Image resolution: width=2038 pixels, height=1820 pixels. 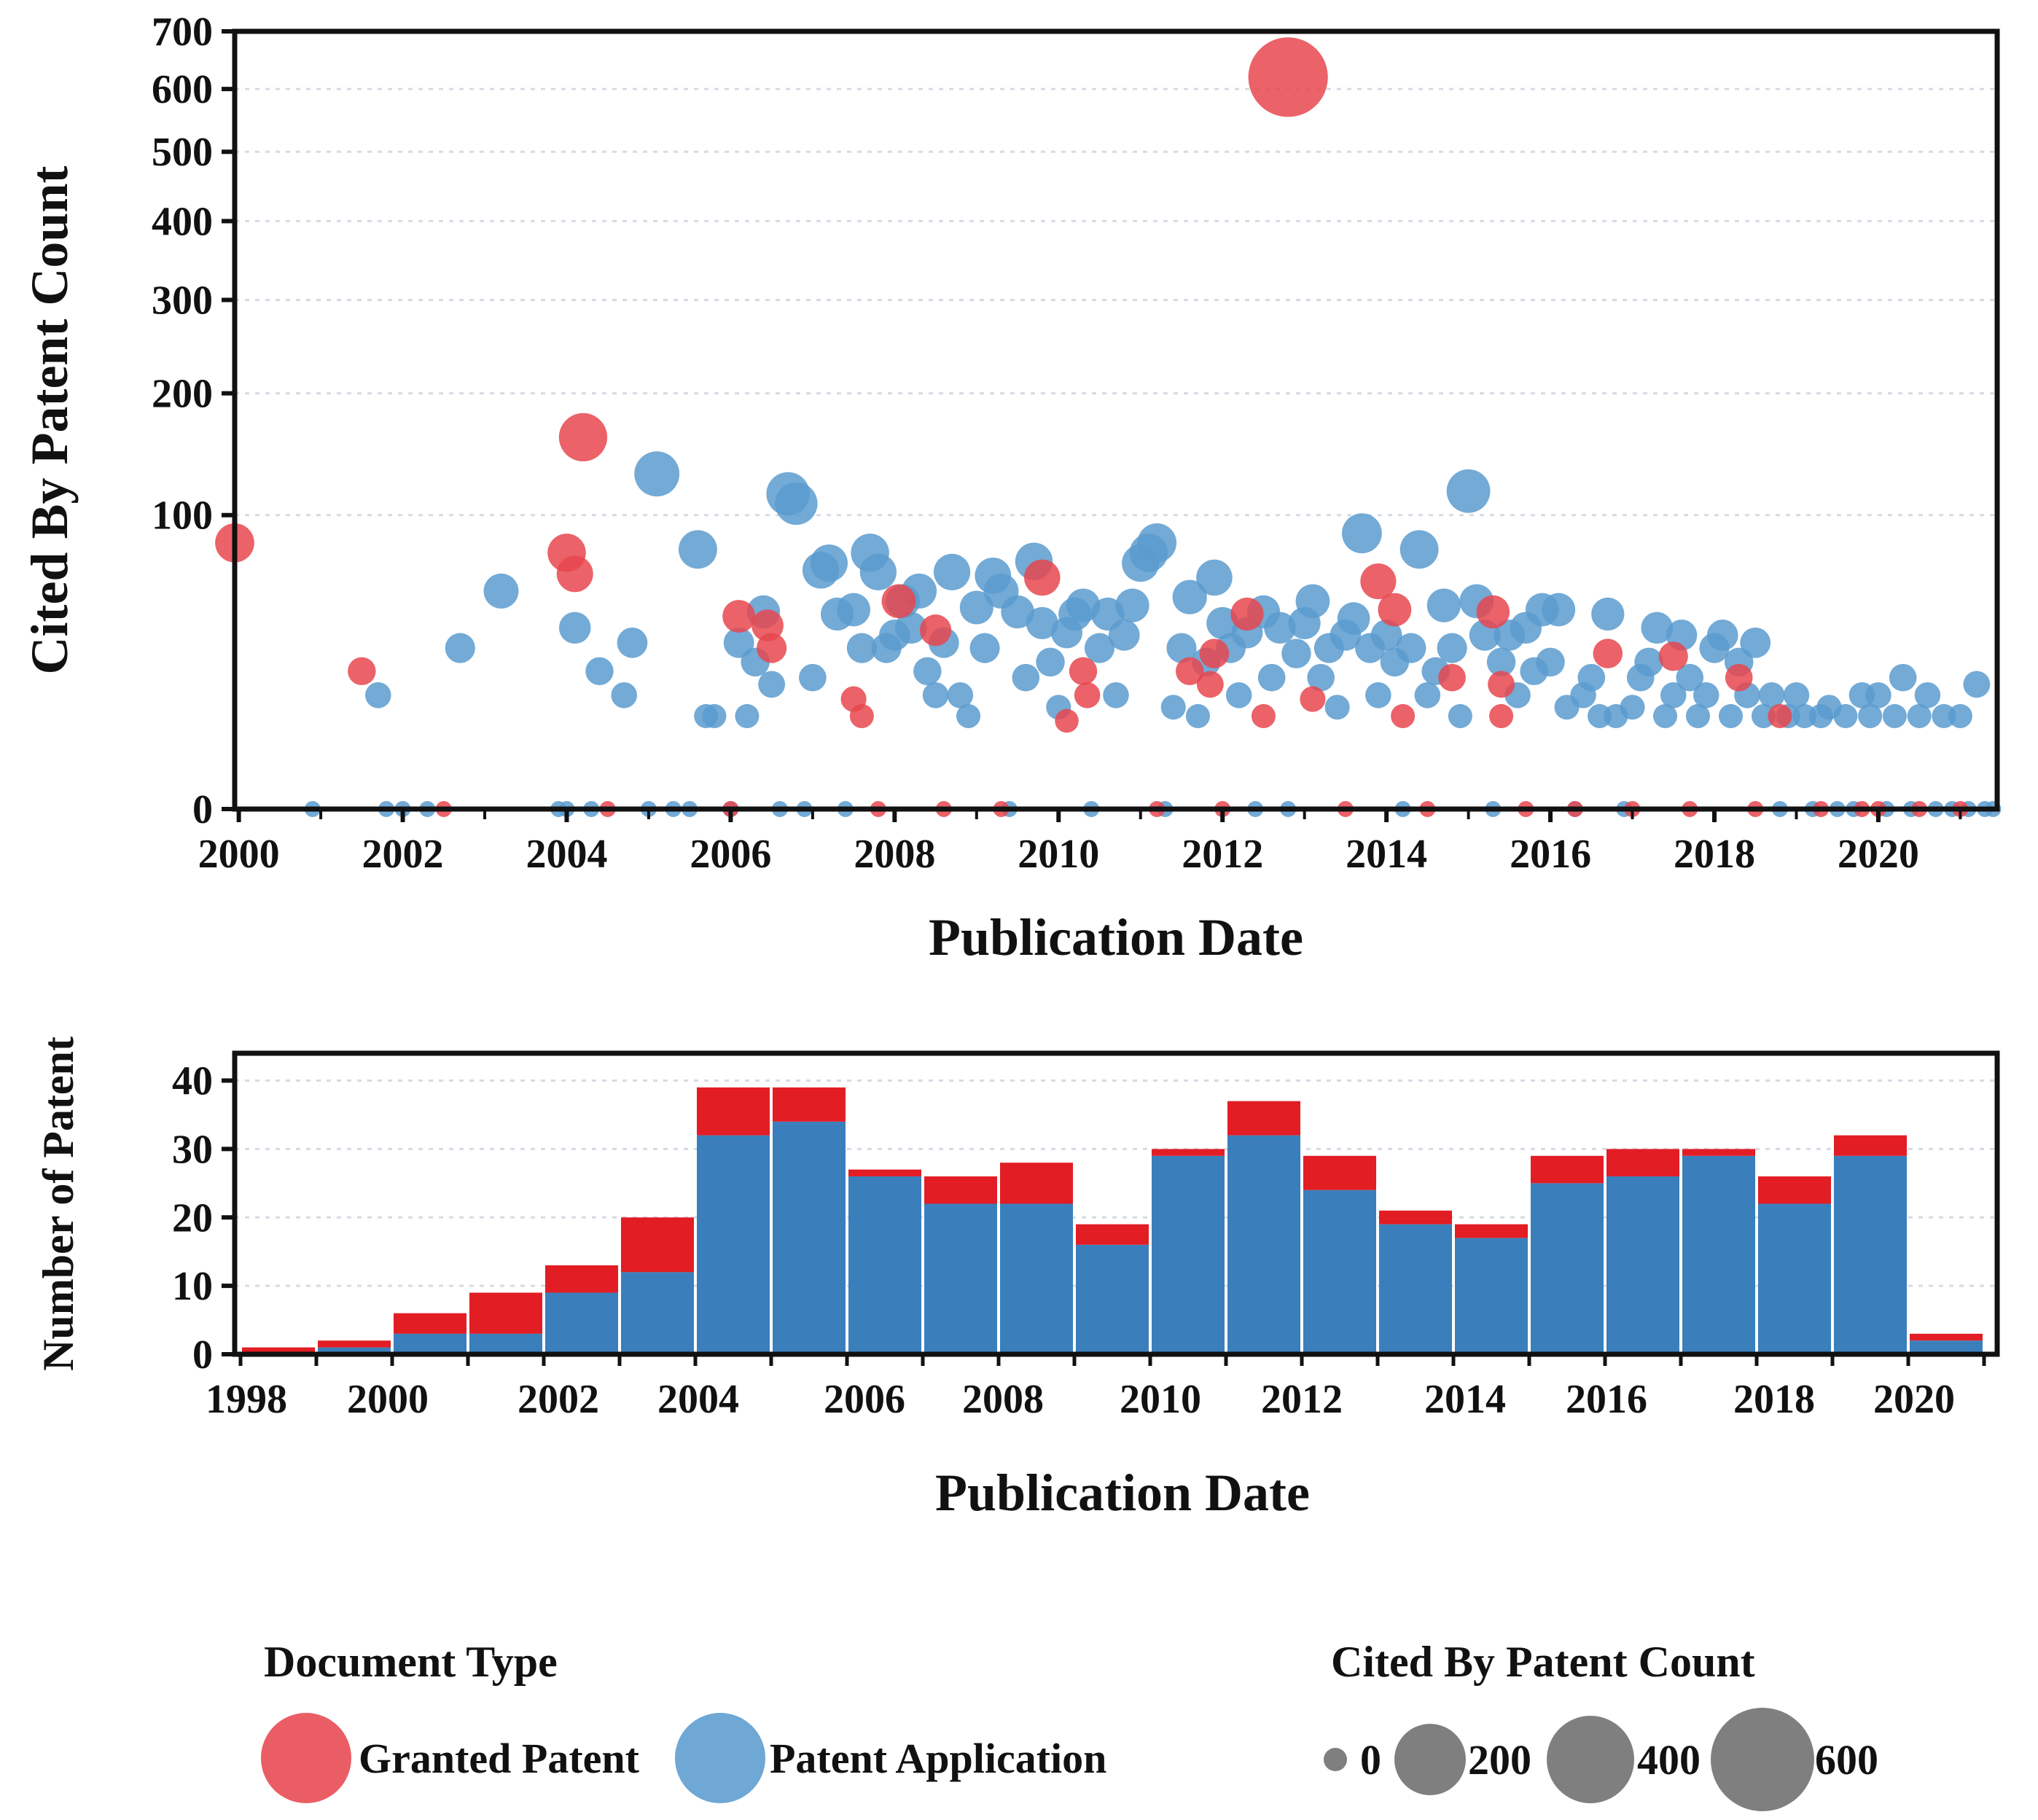 I want to click on legend-size-label: 600, so click(x=1846, y=1760).